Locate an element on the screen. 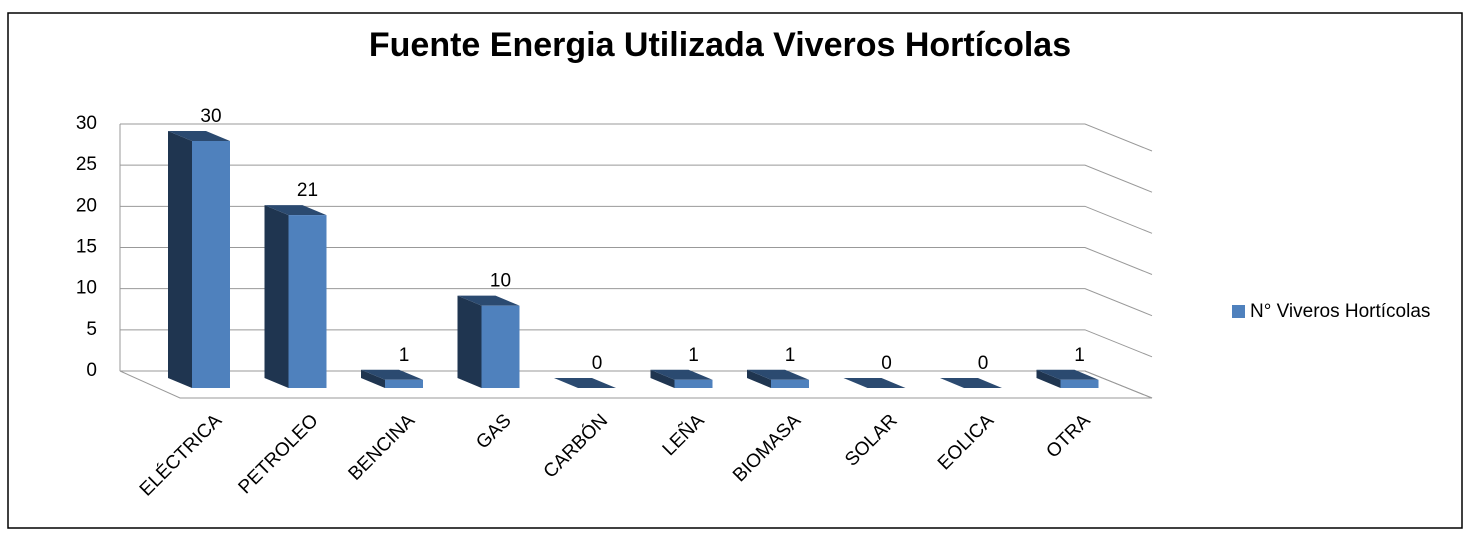  data-label: 21 is located at coordinates (307, 190).